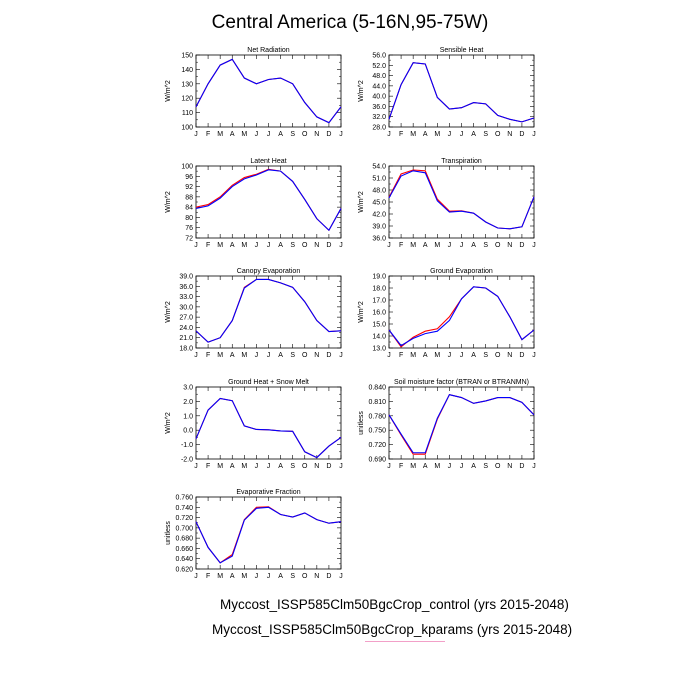 This screenshot has width=700, height=700. I want to click on x-tick-label: N, so click(509, 134).